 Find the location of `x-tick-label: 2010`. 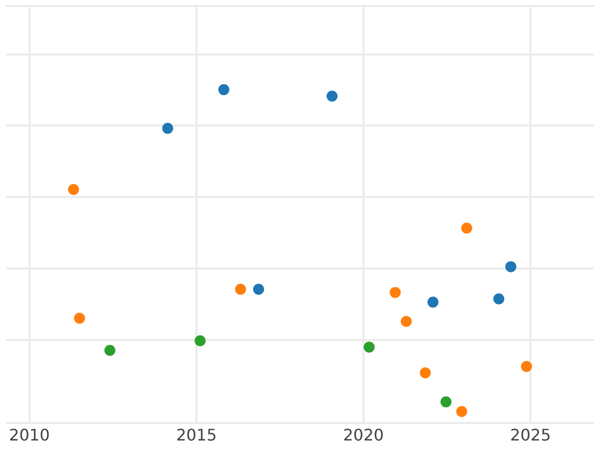

x-tick-label: 2010 is located at coordinates (29, 435).